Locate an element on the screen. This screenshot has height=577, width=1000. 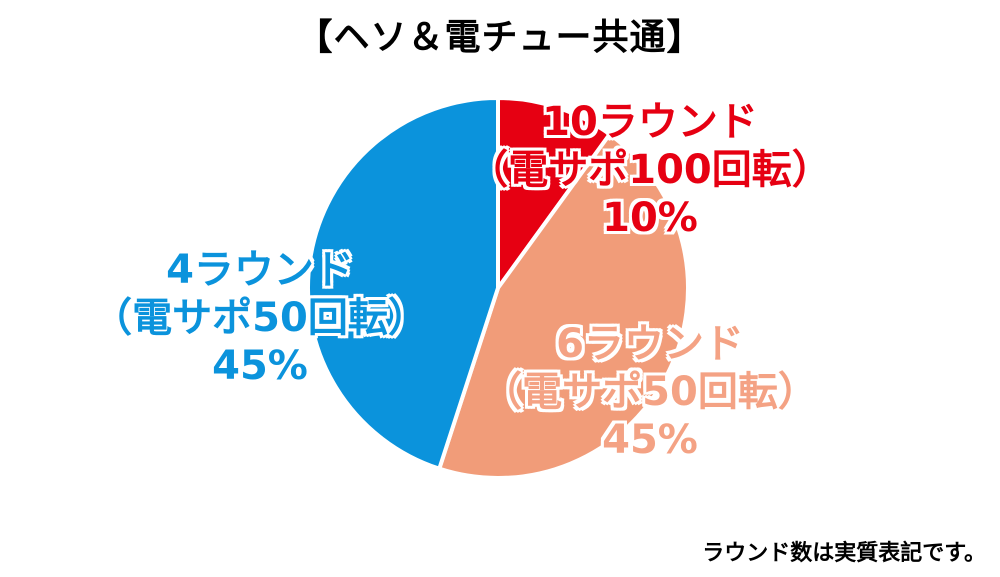
slice-label-6-rounds-pct: 45% is located at coordinates (650, 440).